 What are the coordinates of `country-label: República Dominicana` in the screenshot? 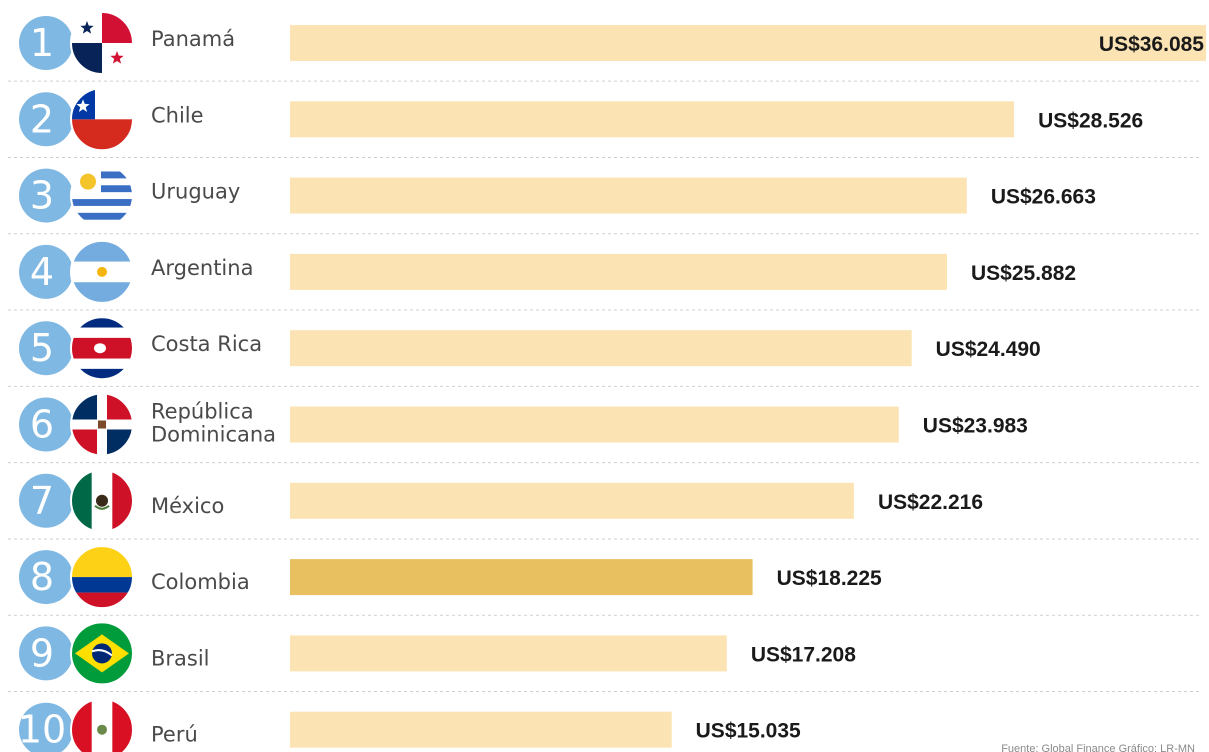 It's located at (213, 423).